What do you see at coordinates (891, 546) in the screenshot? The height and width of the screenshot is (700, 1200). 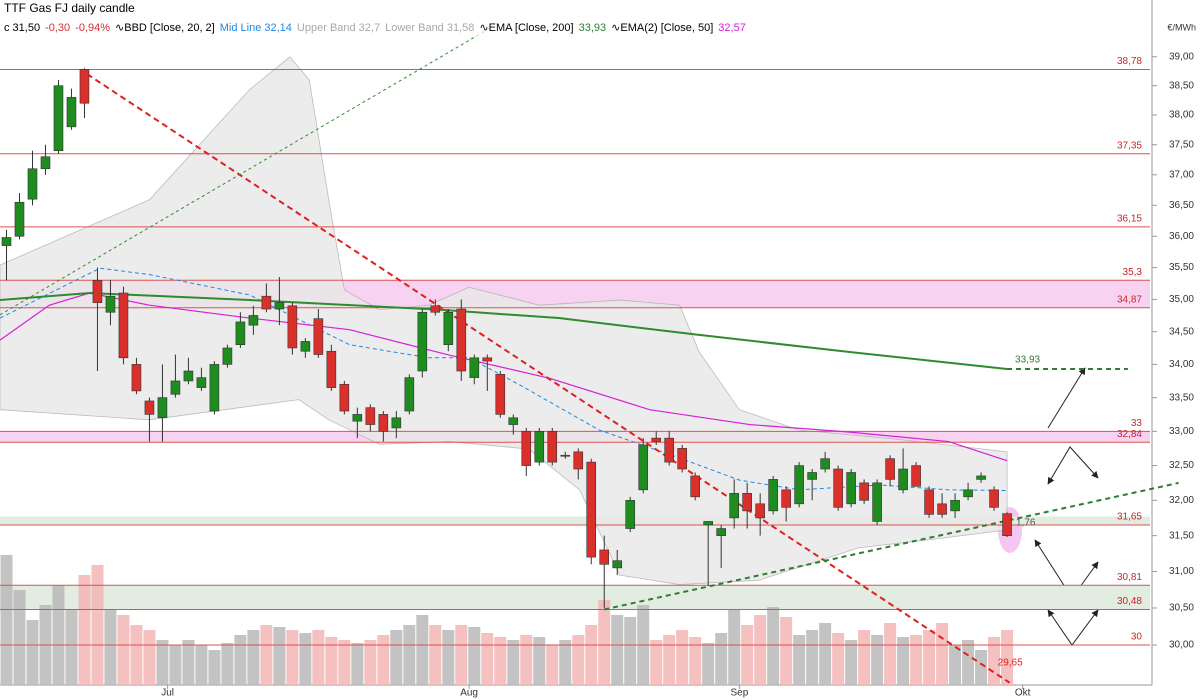 I see `trendline` at bounding box center [891, 546].